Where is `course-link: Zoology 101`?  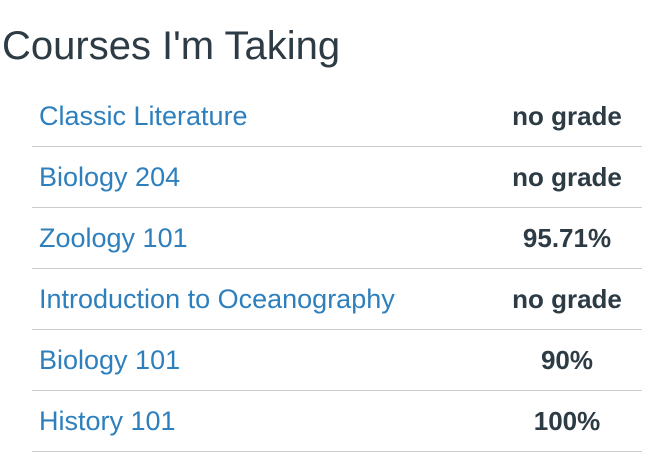 course-link: Zoology 101 is located at coordinates (113, 237).